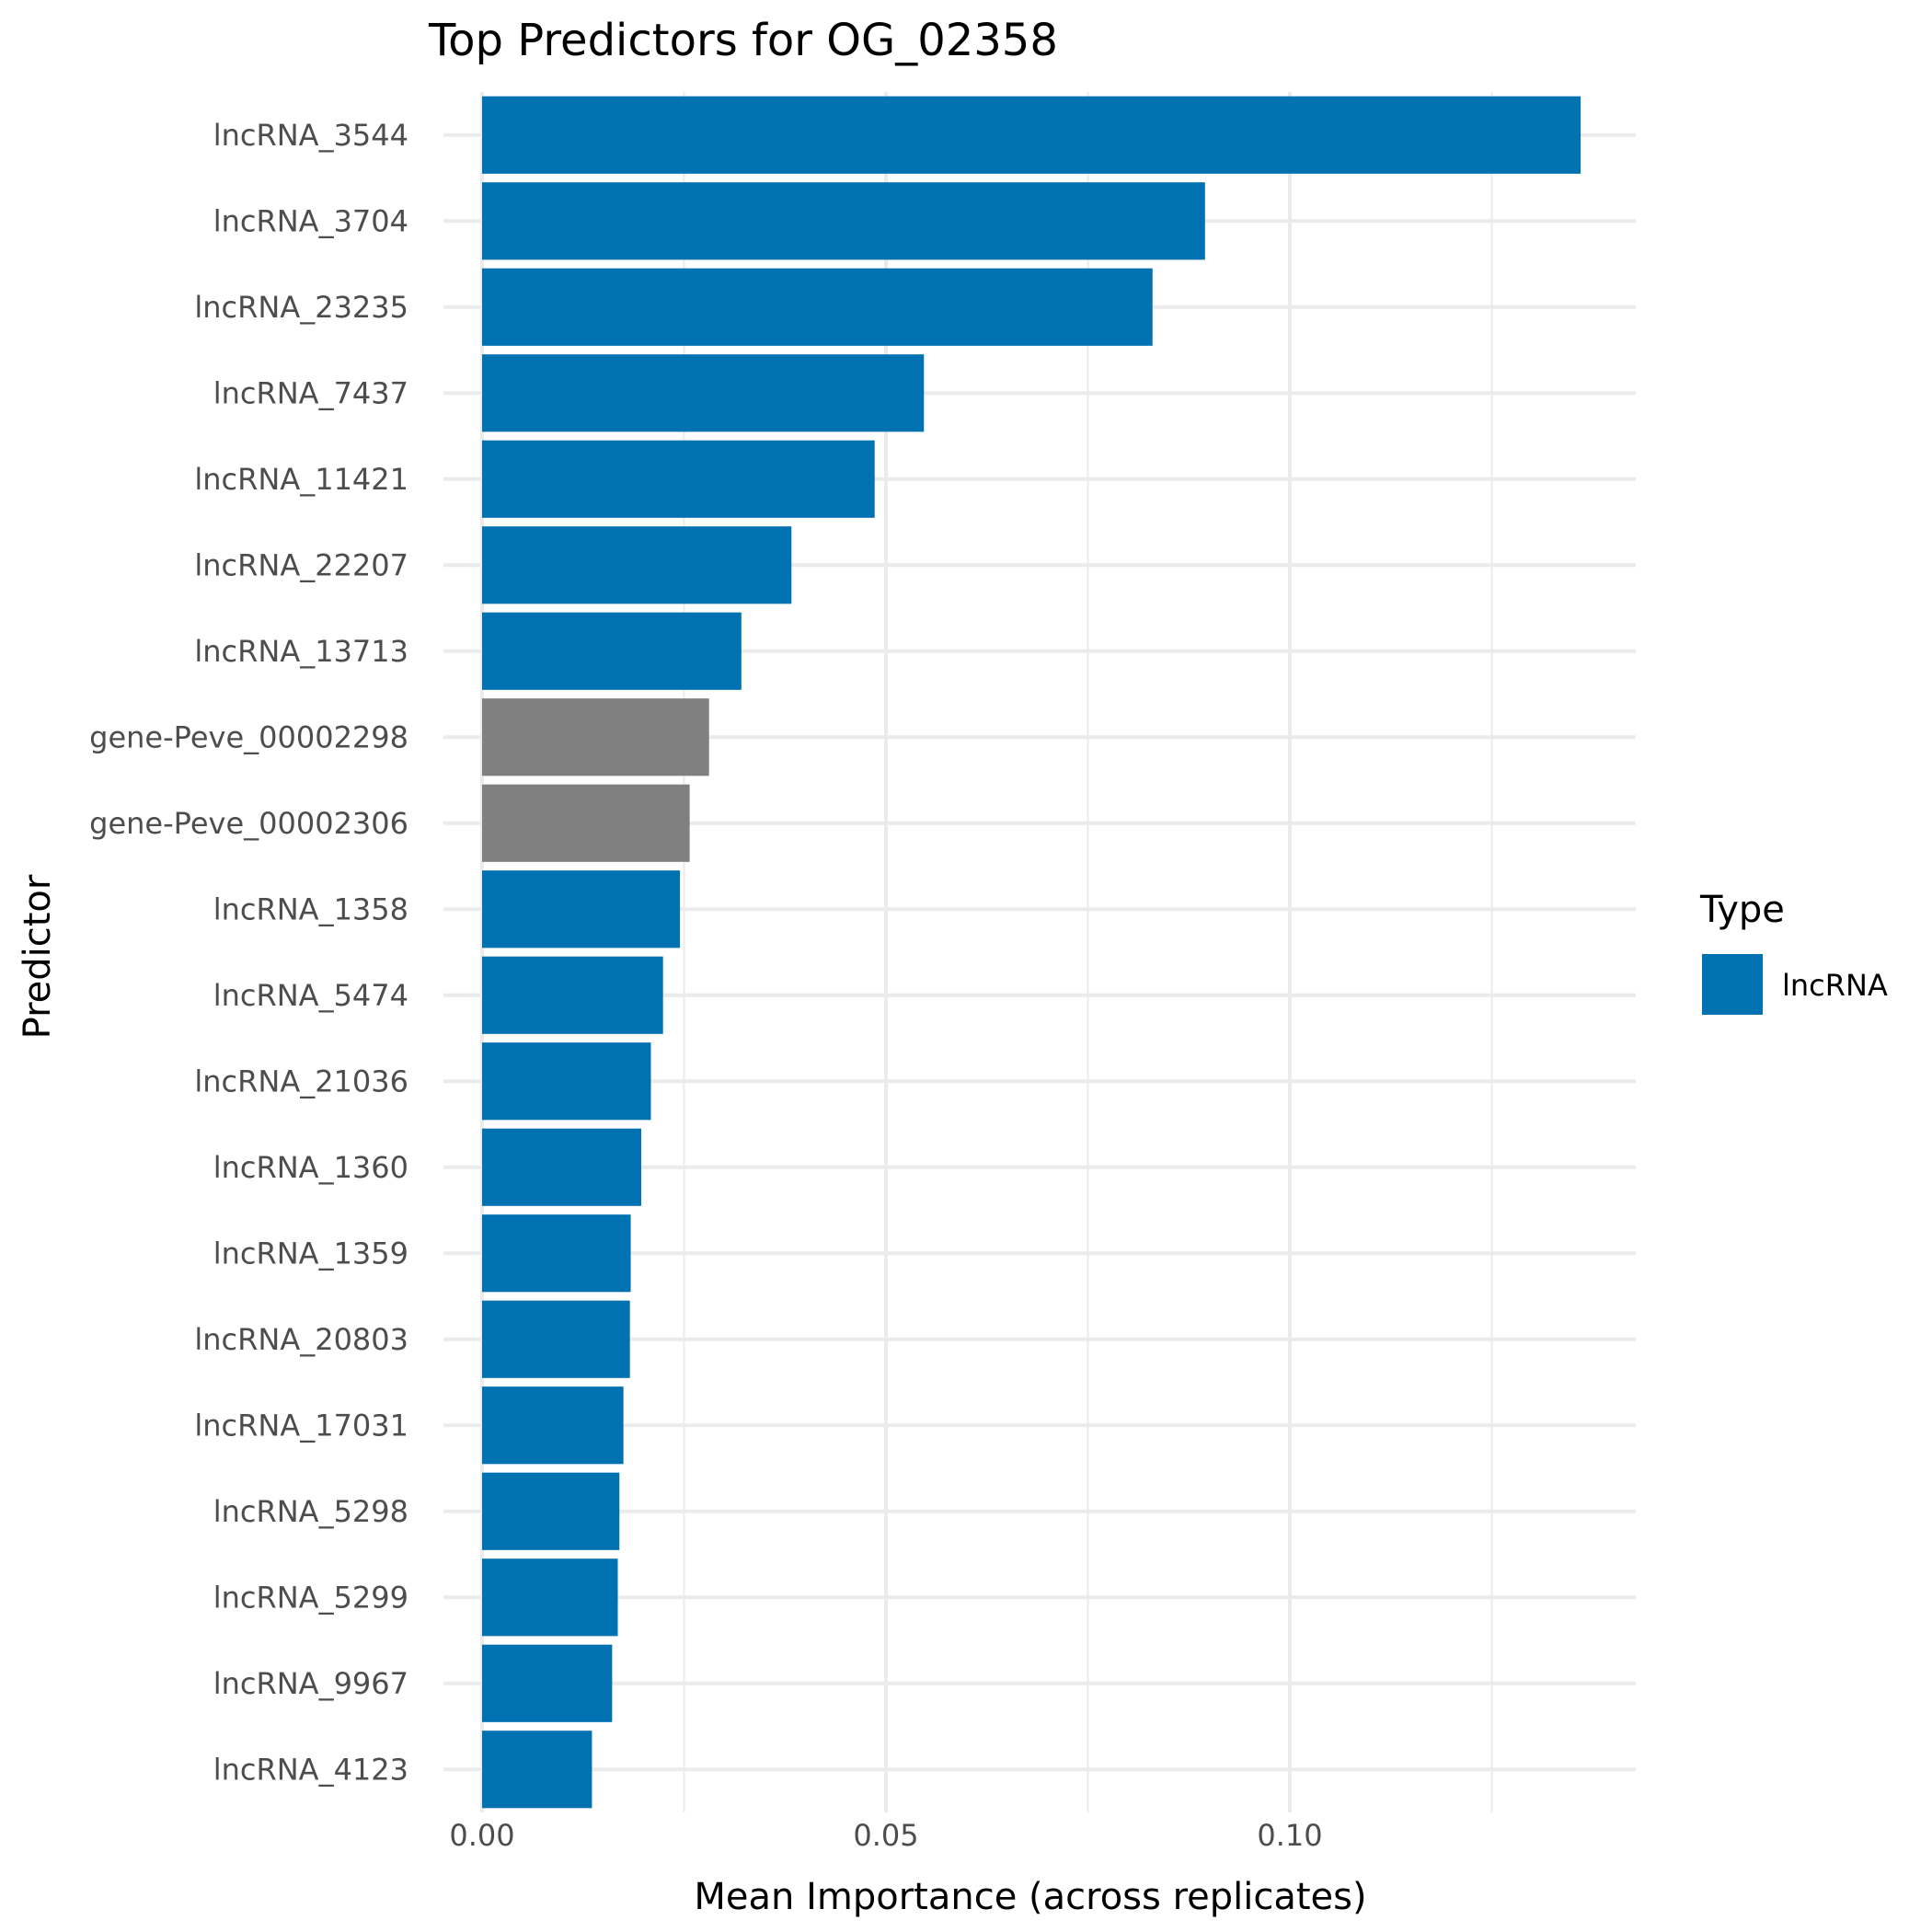  What do you see at coordinates (38, 956) in the screenshot?
I see `y-axis-title: Predictor` at bounding box center [38, 956].